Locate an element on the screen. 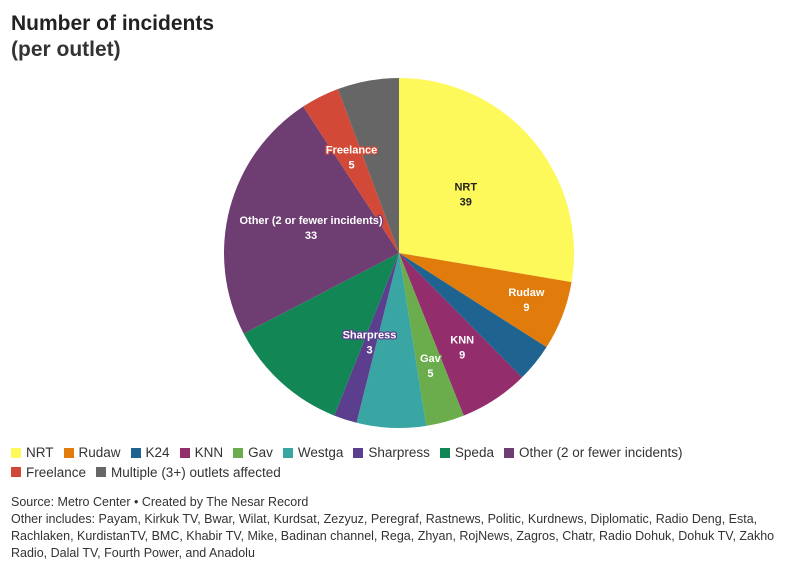 Image resolution: width=796 pixels, height=575 pixels. legend-item-multiple-3-outlets-affected: Multiple (3+) outlets affected is located at coordinates (188, 472).